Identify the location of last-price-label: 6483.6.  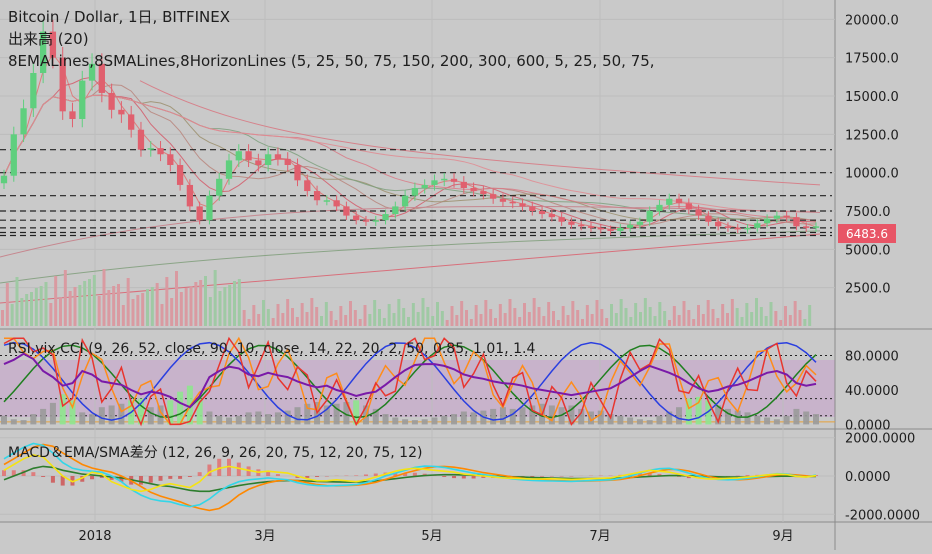
(867, 234).